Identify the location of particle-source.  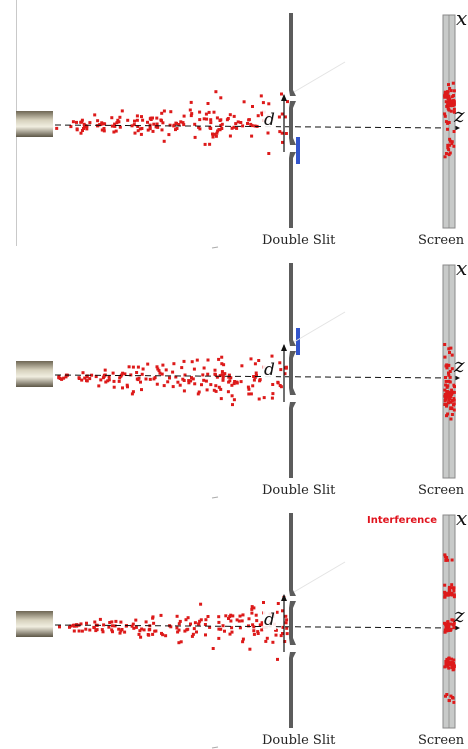
(34, 374).